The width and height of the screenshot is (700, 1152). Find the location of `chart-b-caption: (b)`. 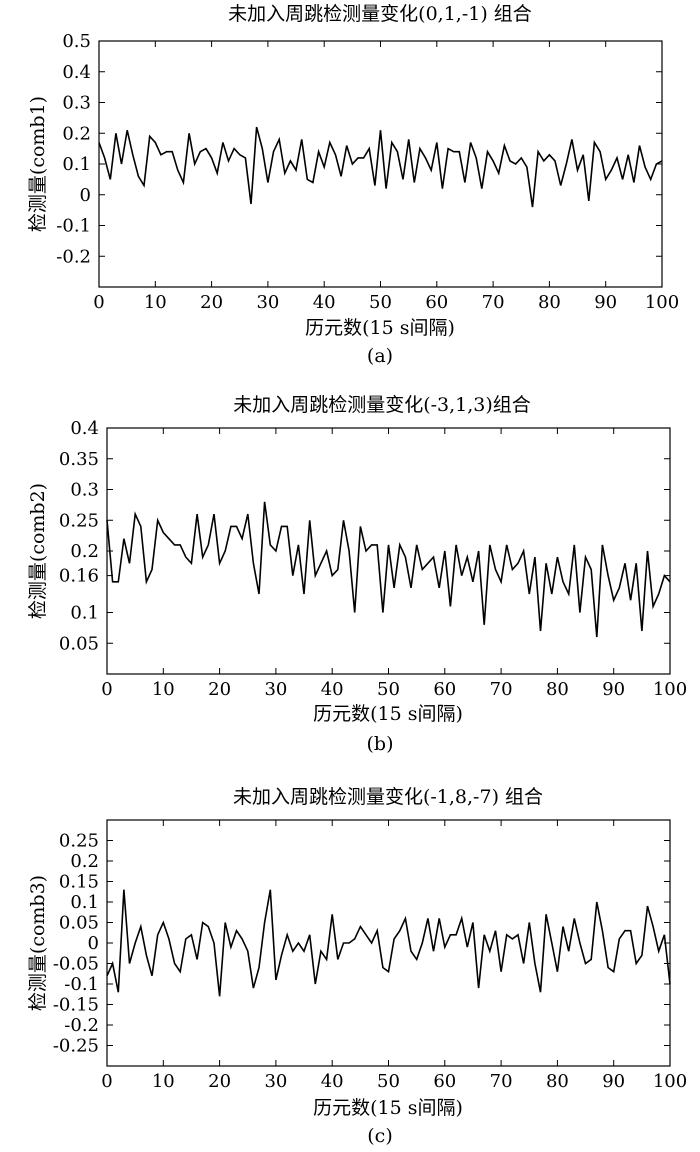

chart-b-caption: (b) is located at coordinates (380, 744).